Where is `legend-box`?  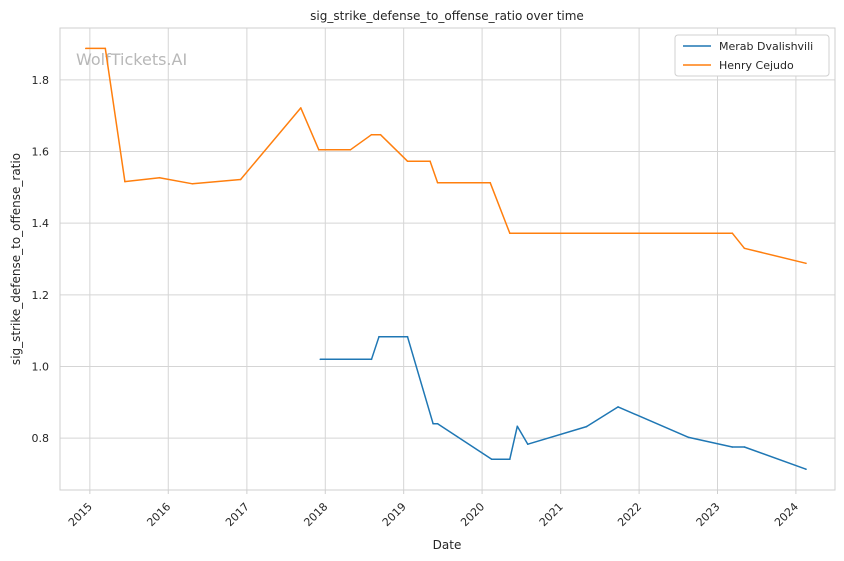 legend-box is located at coordinates (752, 55).